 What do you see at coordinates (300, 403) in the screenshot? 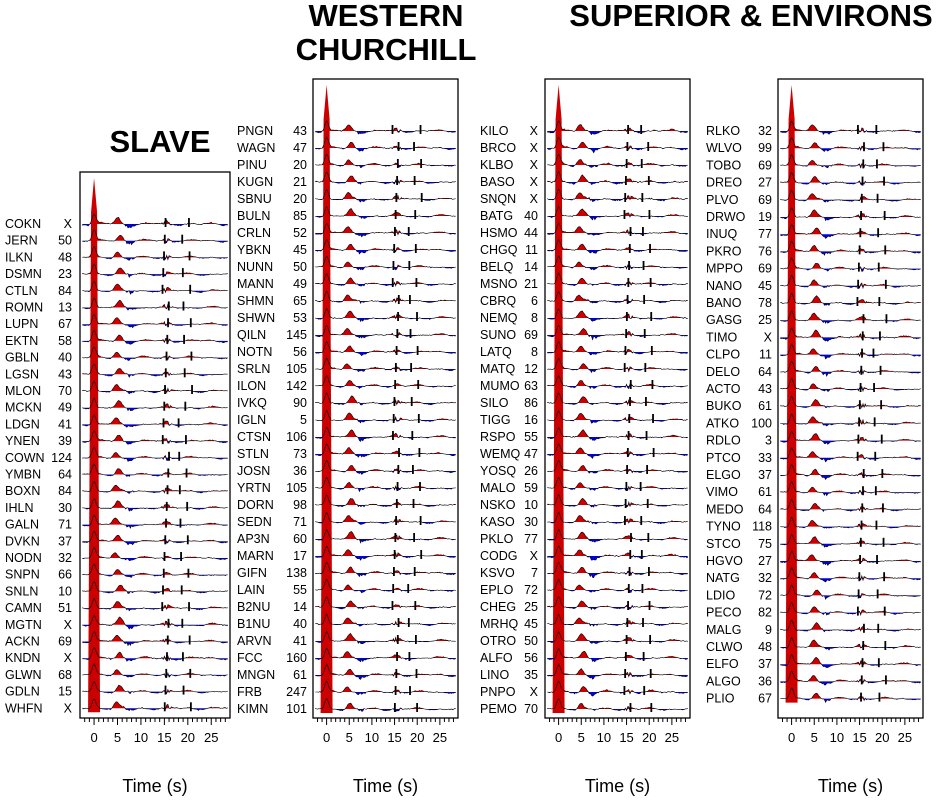
I see `station-count: 90` at bounding box center [300, 403].